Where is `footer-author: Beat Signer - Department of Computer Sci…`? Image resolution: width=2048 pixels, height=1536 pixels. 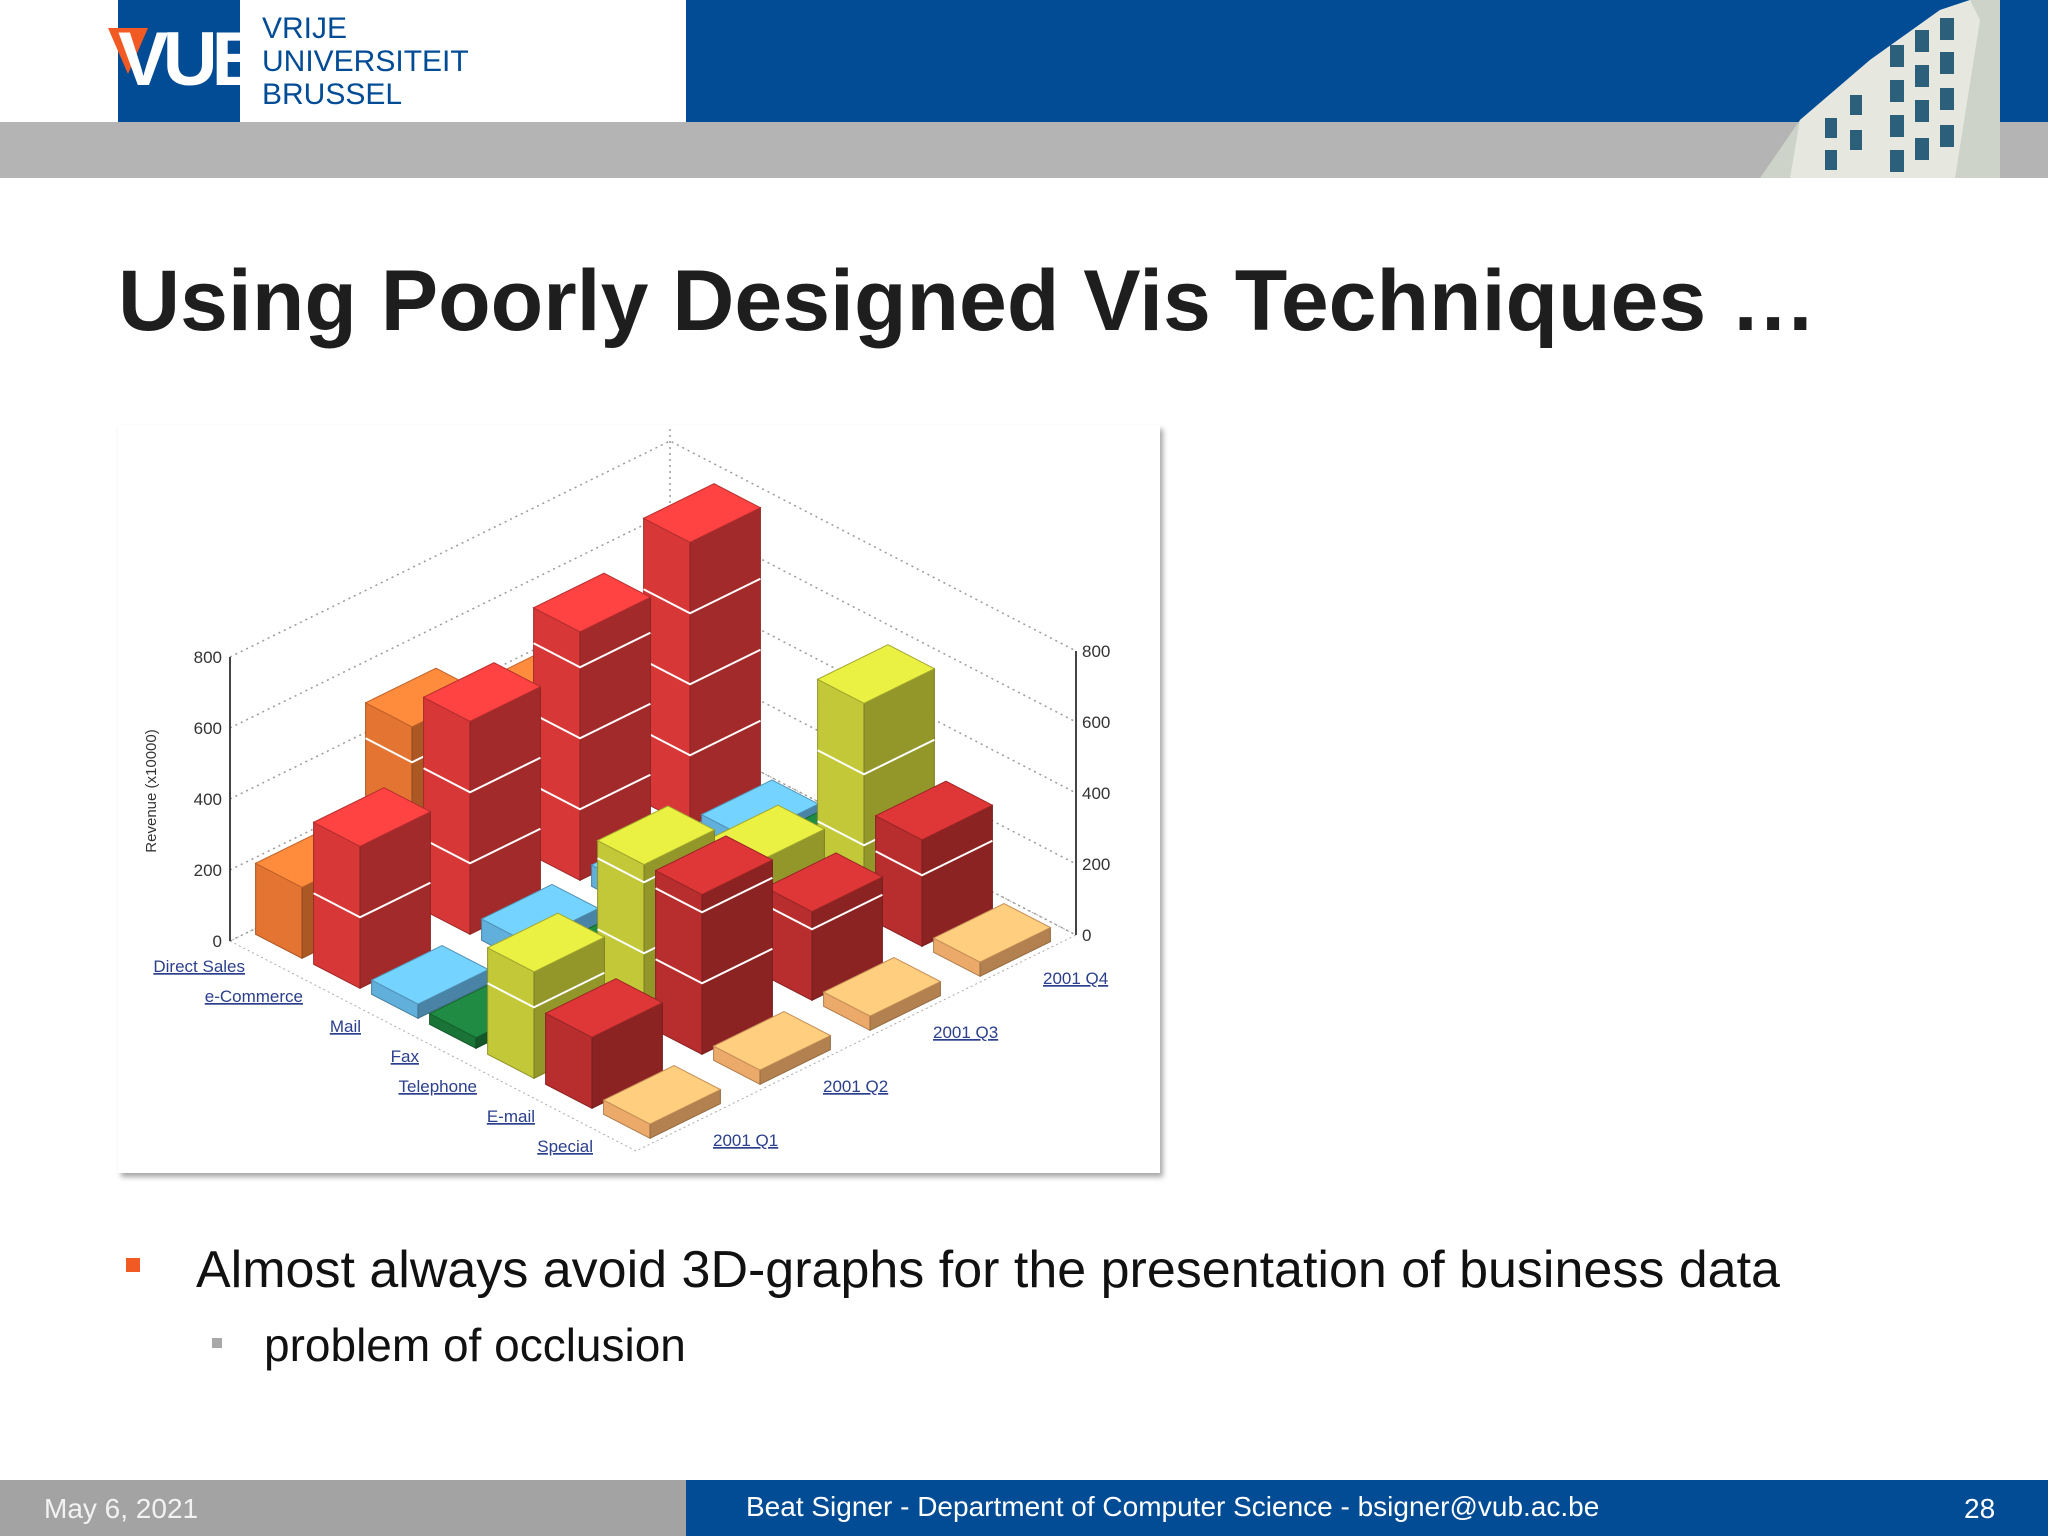 footer-author: Beat Signer - Department of Computer Sci… is located at coordinates (1173, 1506).